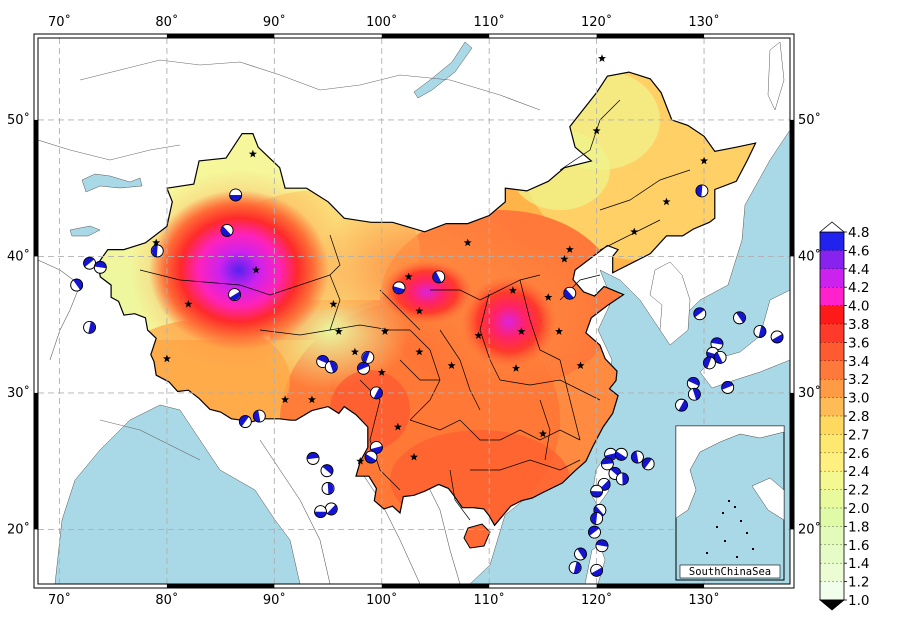  What do you see at coordinates (858, 583) in the screenshot?
I see `colorbar-label: 1.2` at bounding box center [858, 583].